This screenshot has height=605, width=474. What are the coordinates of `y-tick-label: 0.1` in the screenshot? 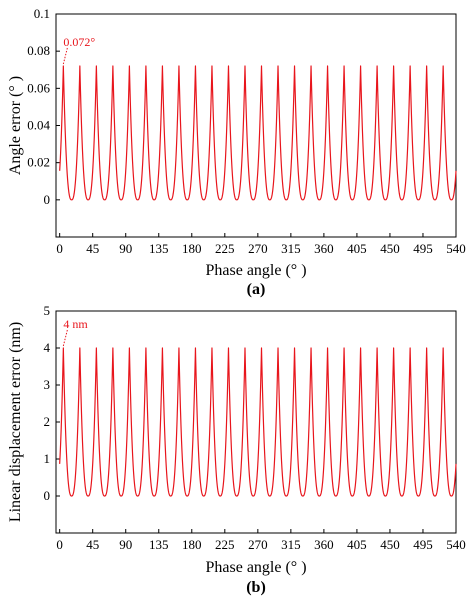 It's located at (42, 13).